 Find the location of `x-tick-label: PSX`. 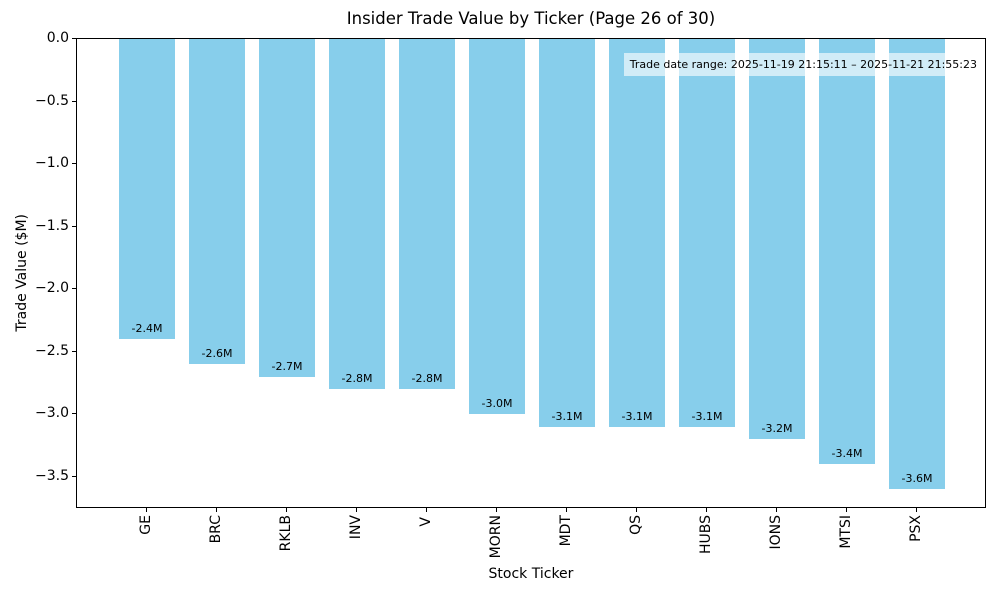

x-tick-label: PSX is located at coordinates (916, 530).